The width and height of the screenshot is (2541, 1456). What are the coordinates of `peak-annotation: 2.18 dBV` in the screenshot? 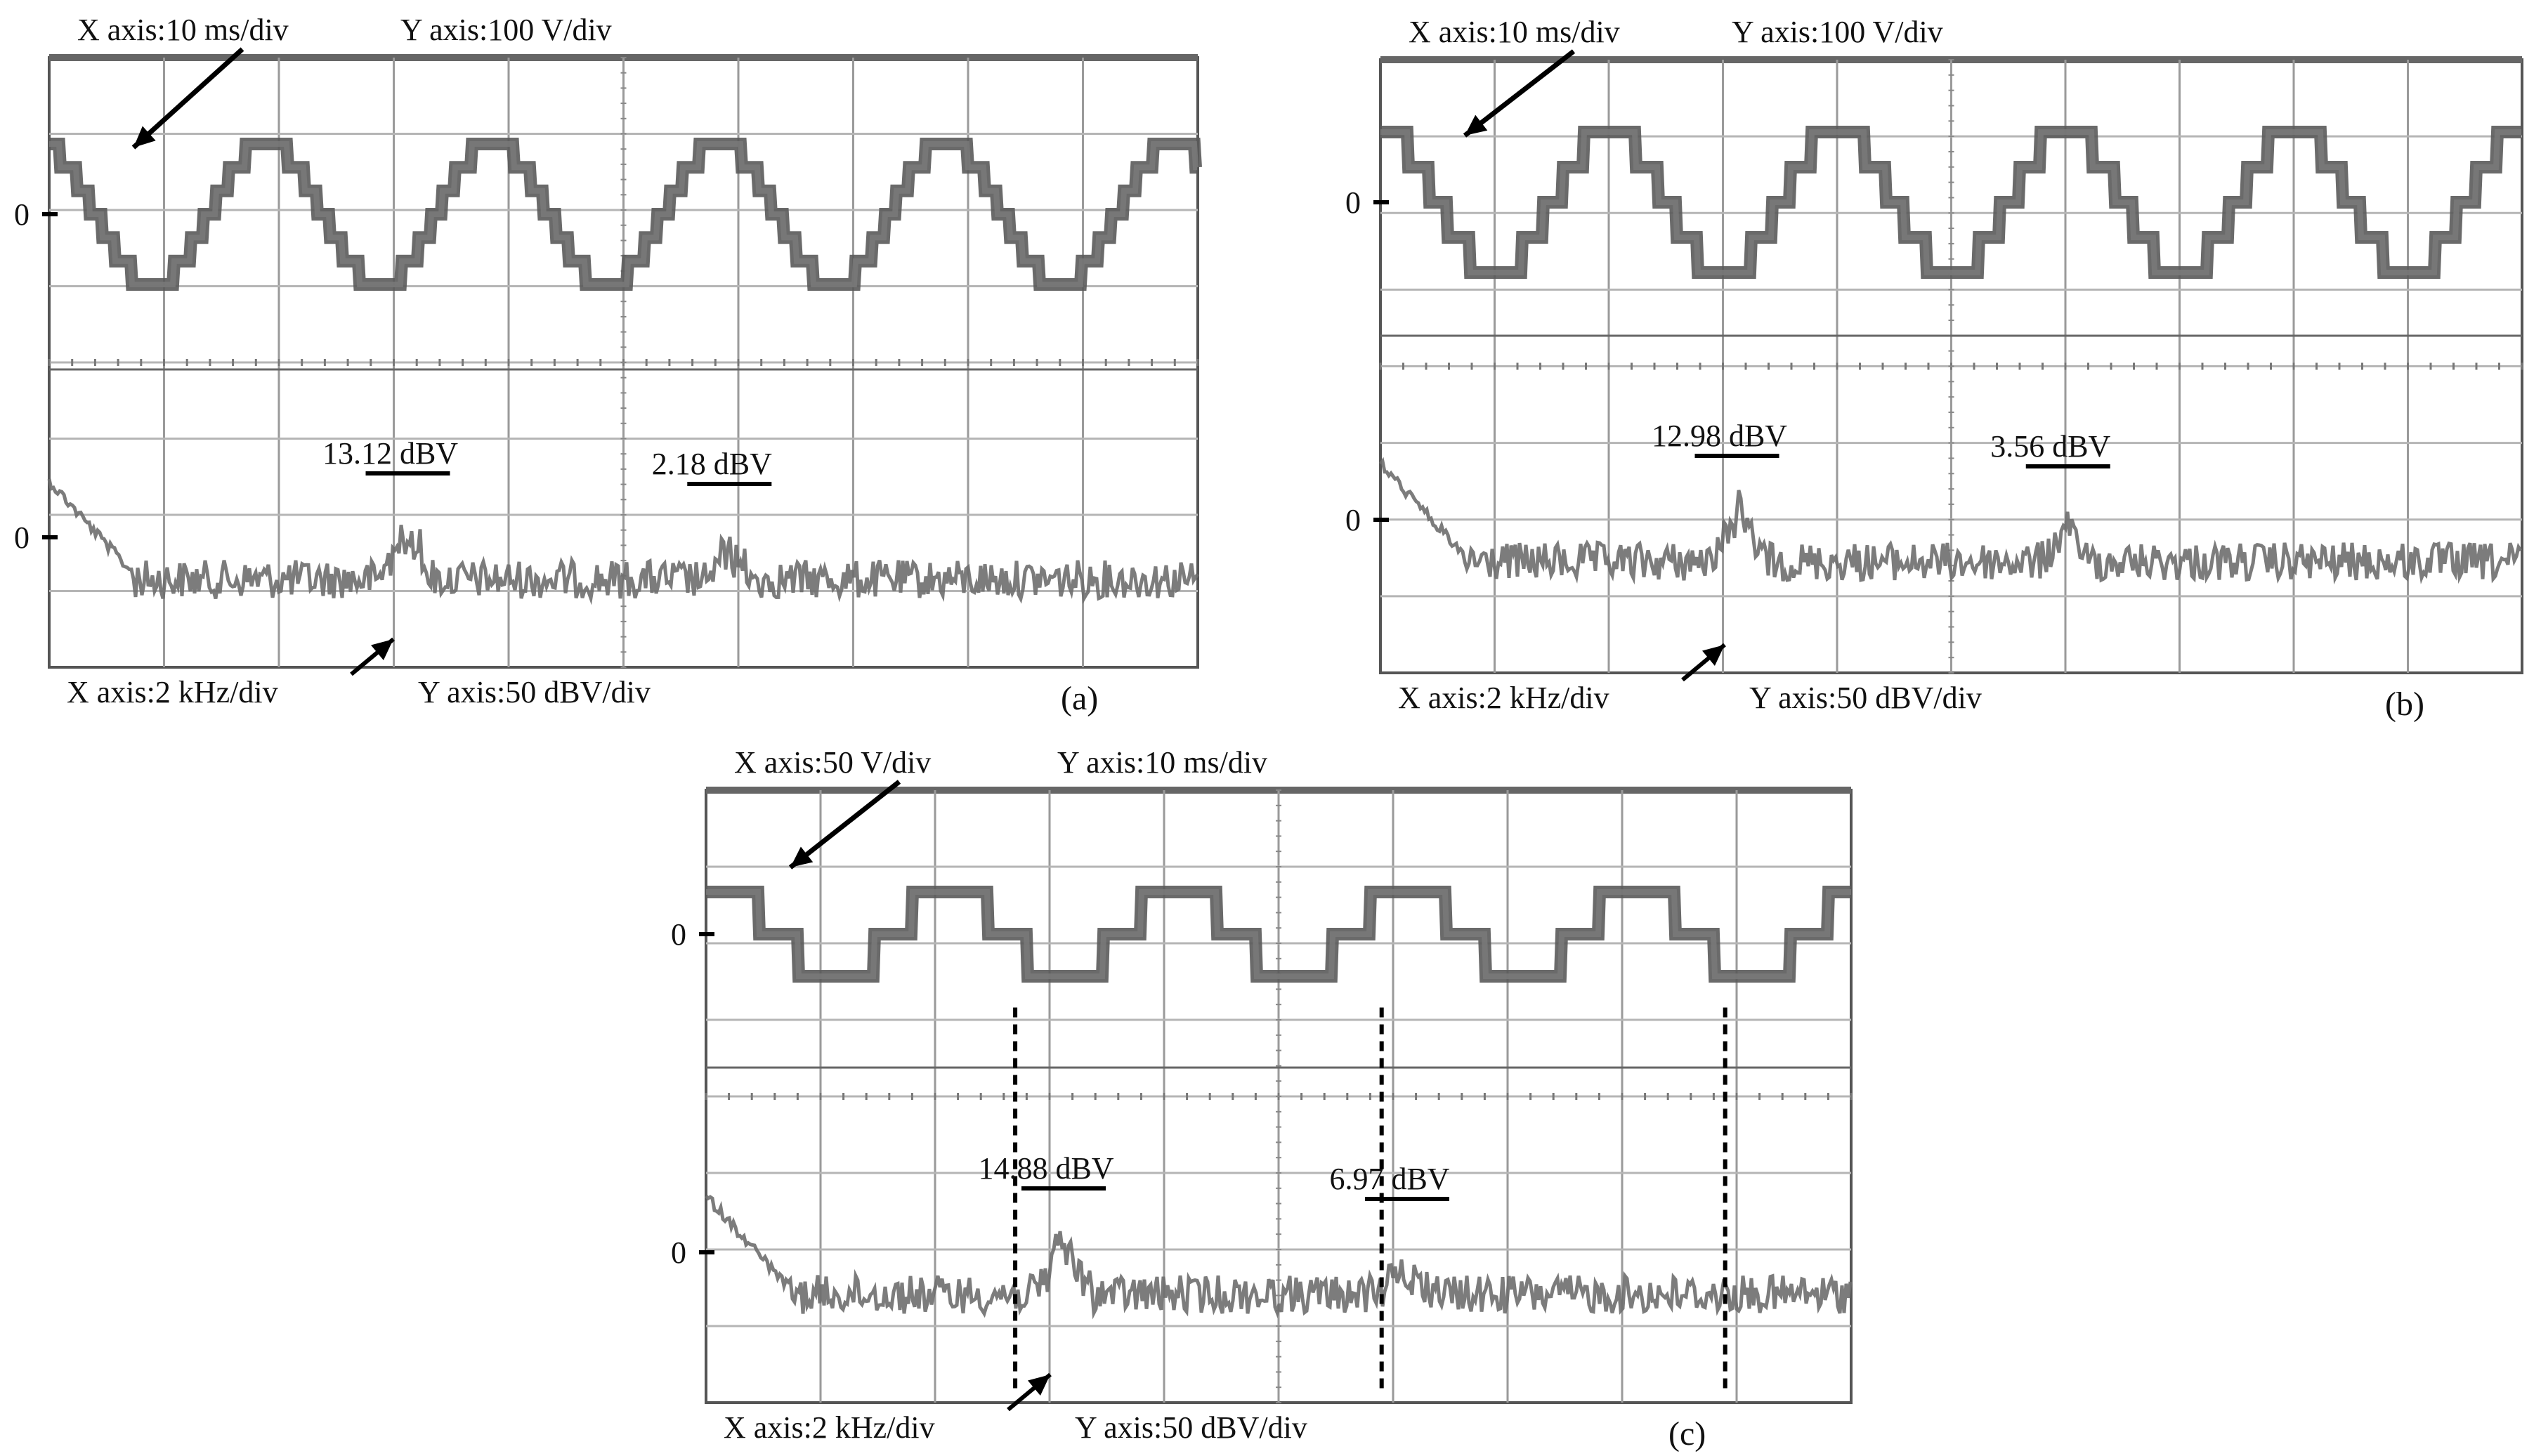 It's located at (712, 464).